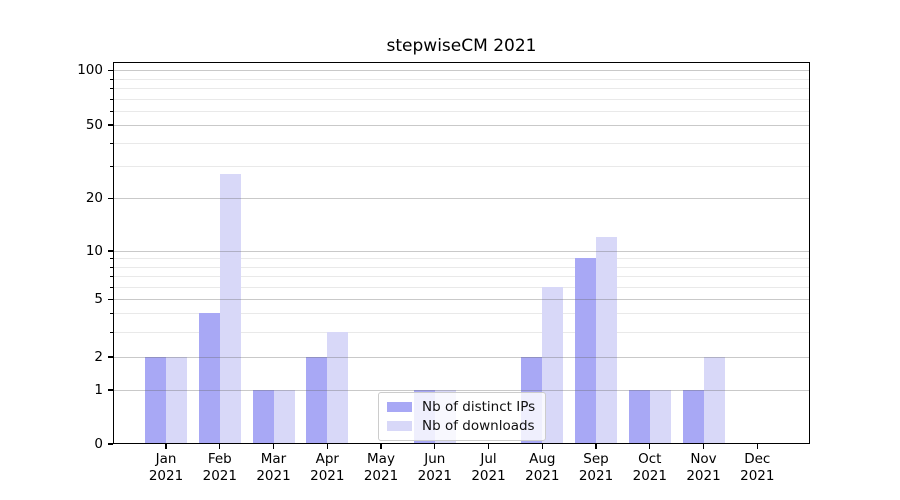 Image resolution: width=900 pixels, height=500 pixels. Describe the element at coordinates (98, 444) in the screenshot. I see `y-tick-label: 0` at that location.